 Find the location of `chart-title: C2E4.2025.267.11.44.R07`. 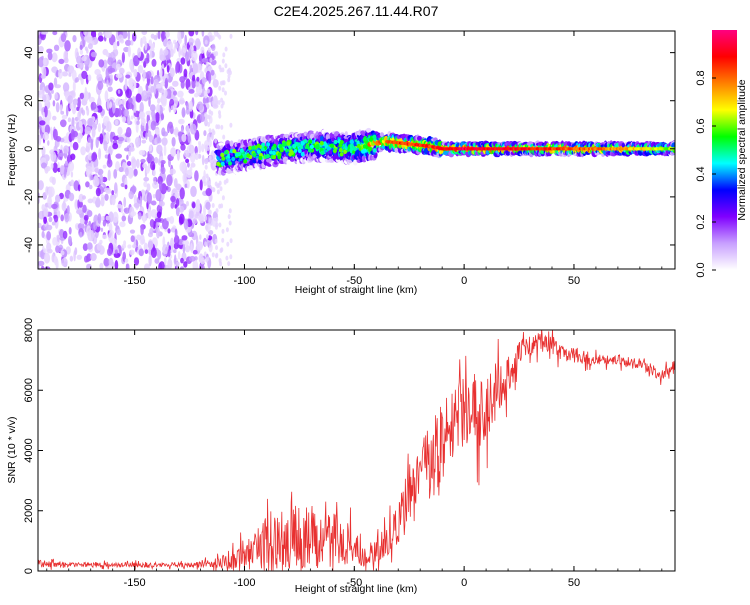

chart-title: C2E4.2025.267.11.44.R07 is located at coordinates (356, 11).